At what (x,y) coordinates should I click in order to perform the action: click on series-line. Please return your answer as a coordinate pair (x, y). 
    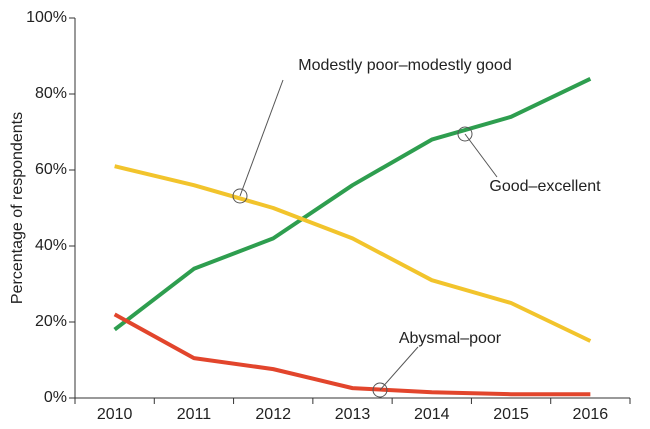
    Looking at the image, I should click on (352, 354).